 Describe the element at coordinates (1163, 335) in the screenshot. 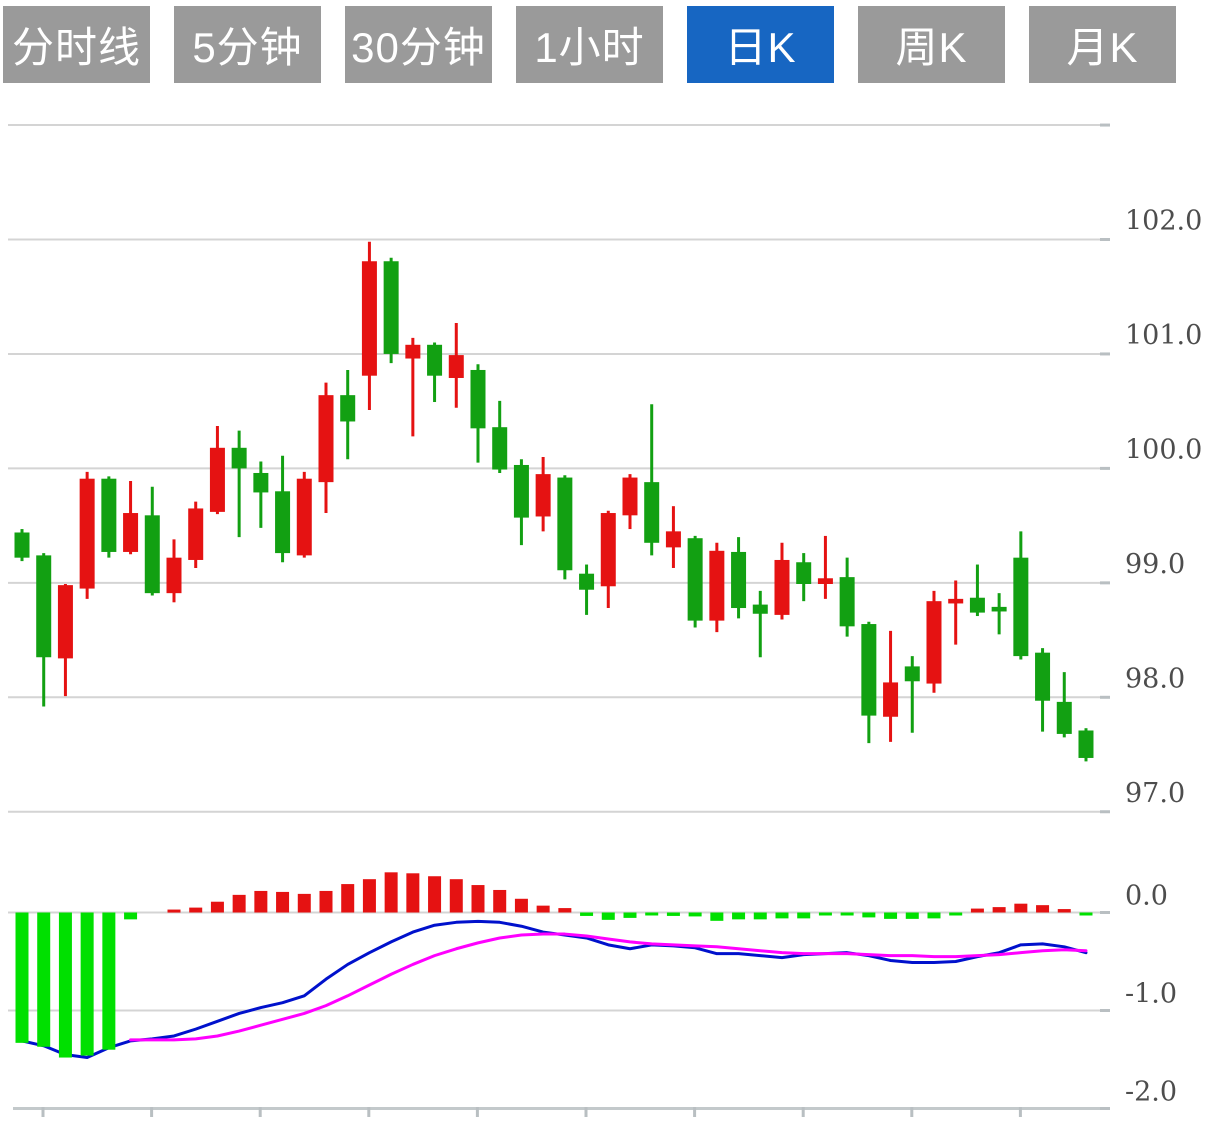

I see `price-axis-label: 101.0` at that location.